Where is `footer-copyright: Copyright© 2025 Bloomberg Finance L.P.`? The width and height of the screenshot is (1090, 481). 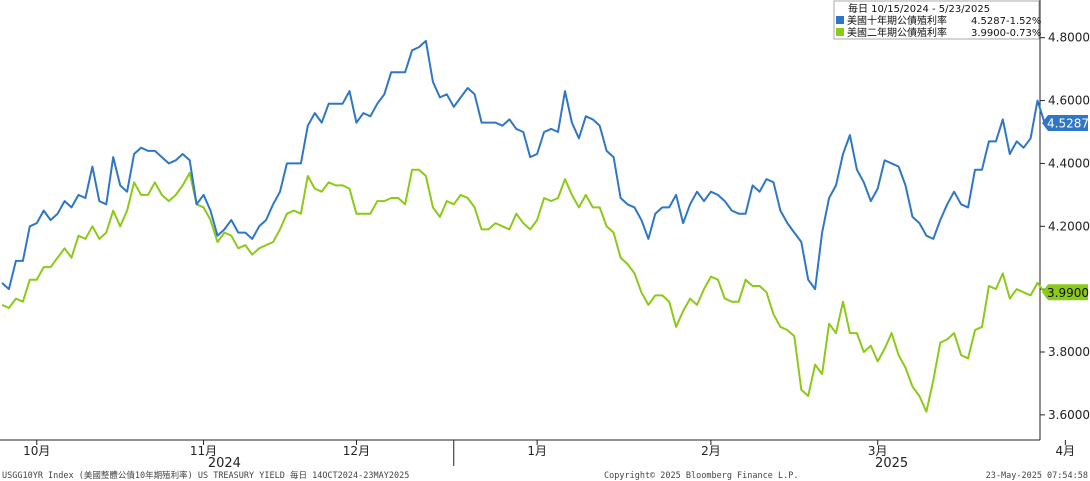
footer-copyright: Copyright© 2025 Bloomberg Finance L.P. is located at coordinates (701, 476).